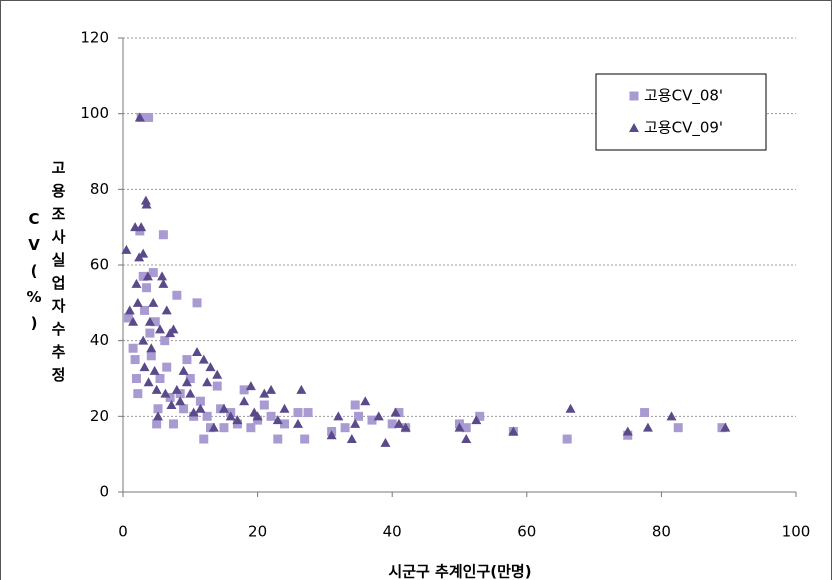 This screenshot has height=580, width=832. Describe the element at coordinates (99, 265) in the screenshot. I see `y-tick-label: 60` at that location.